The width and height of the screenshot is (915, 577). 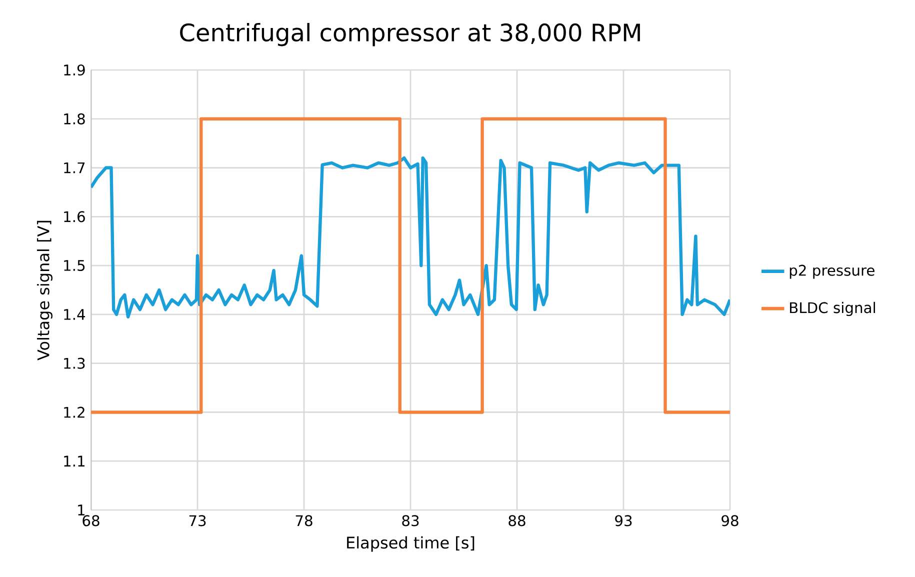 I want to click on y-tick-label: 1.7, so click(x=74, y=168).